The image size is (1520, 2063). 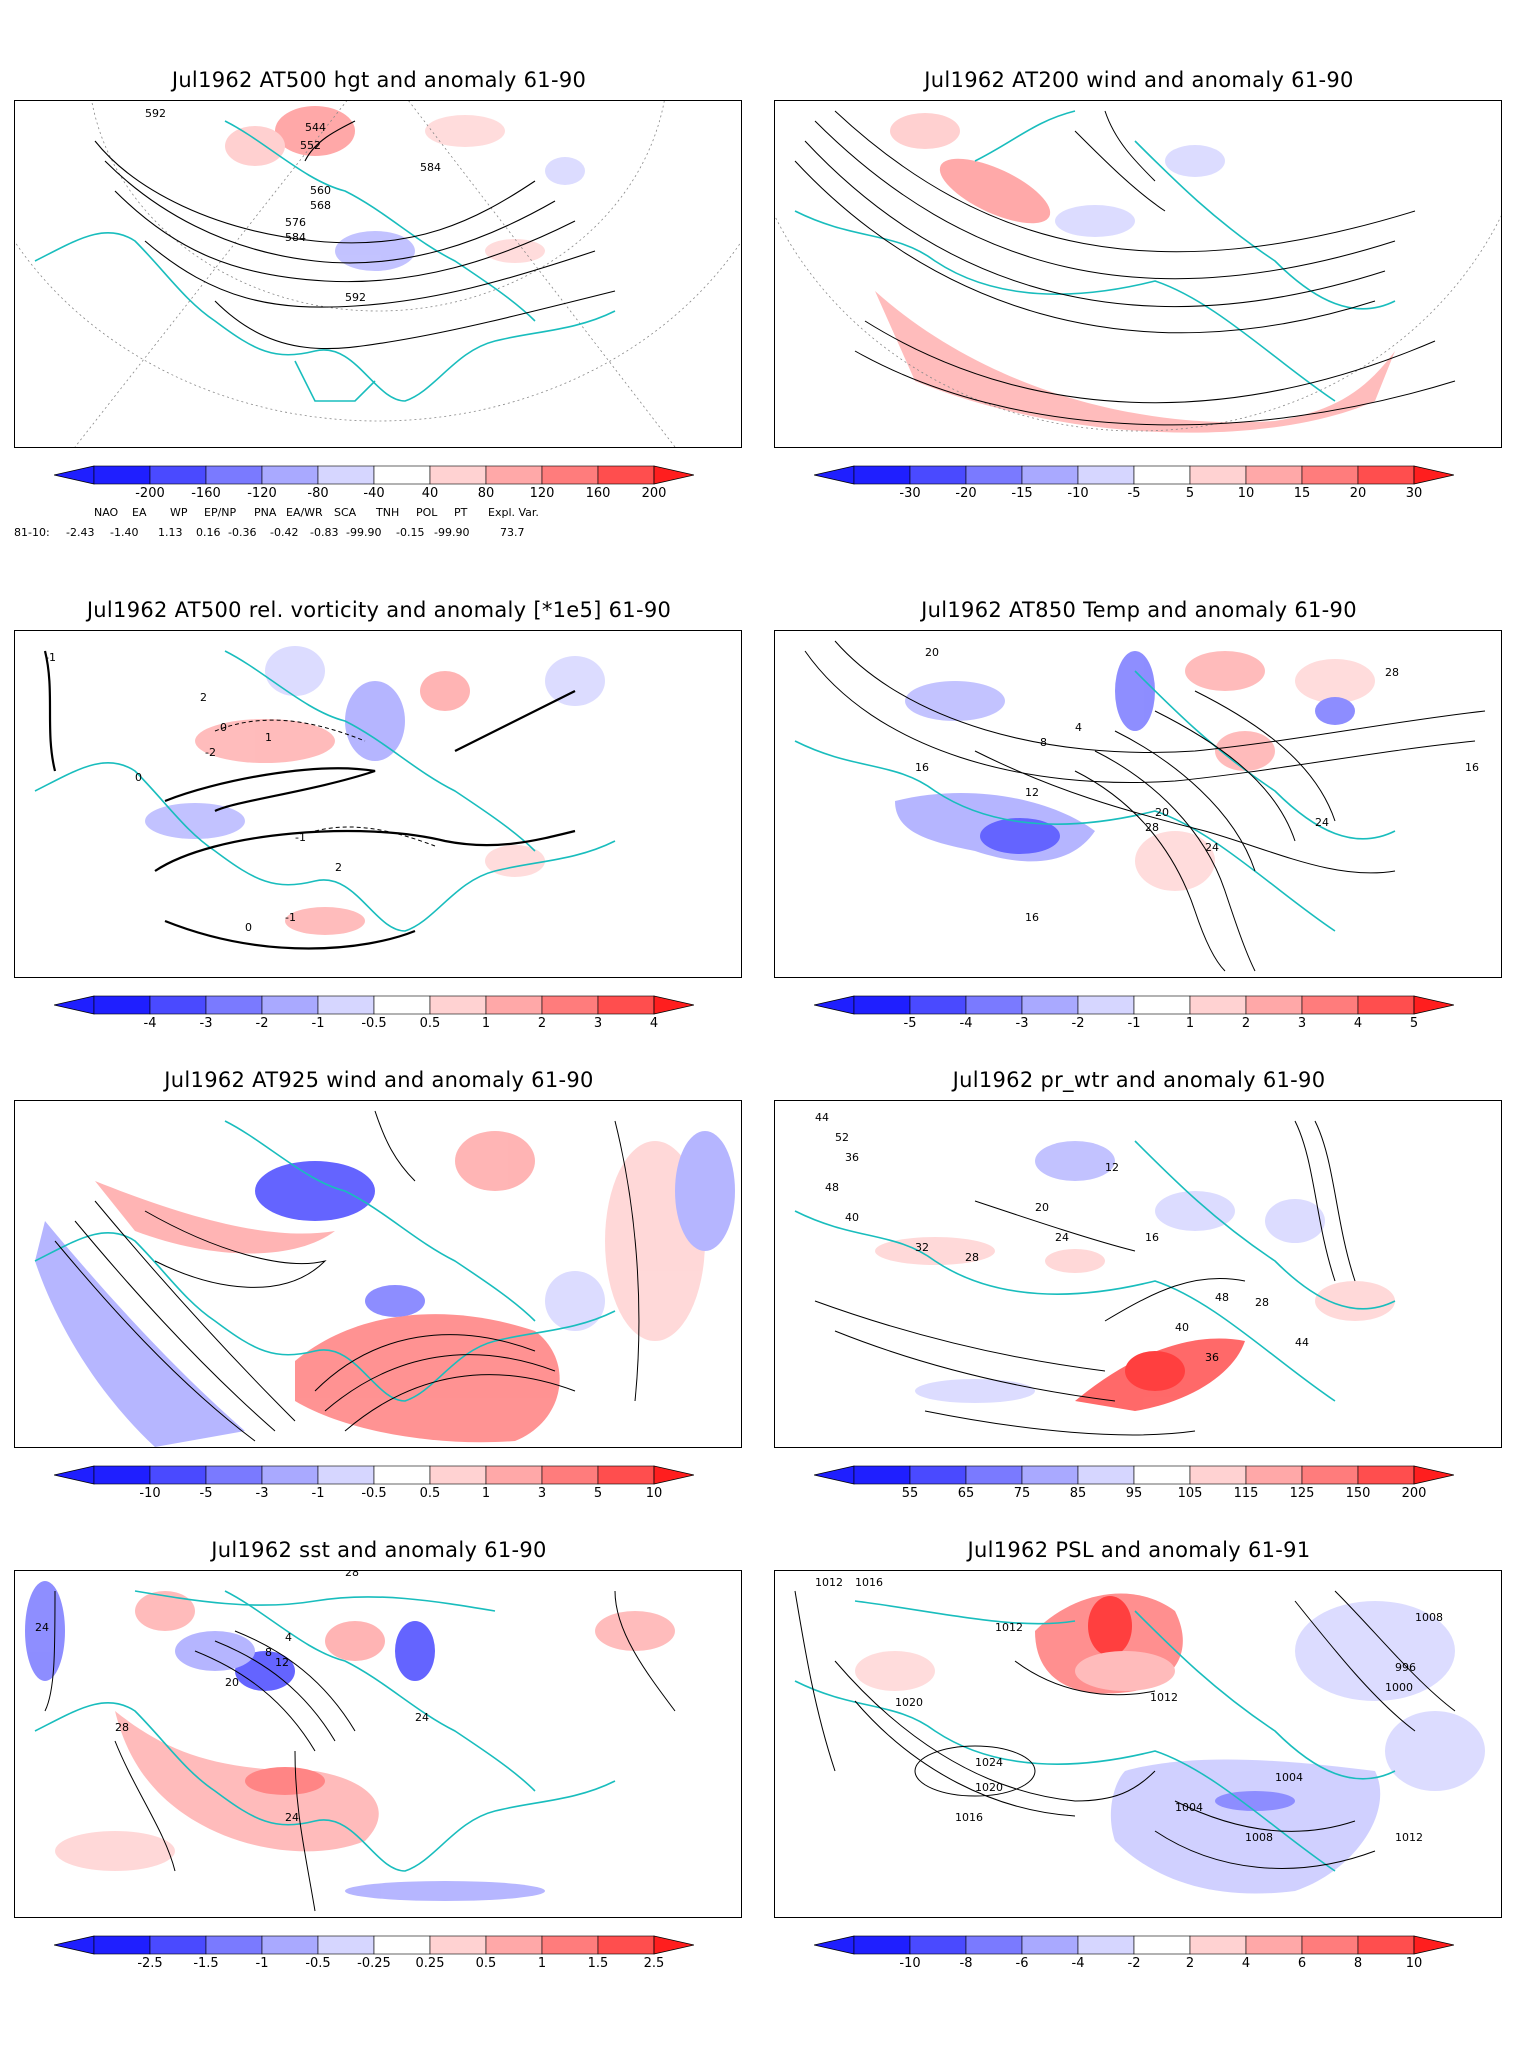 I want to click on panel-title: Jul1962 AT200 wind and anomaly 61-90, so click(x=1139, y=80).